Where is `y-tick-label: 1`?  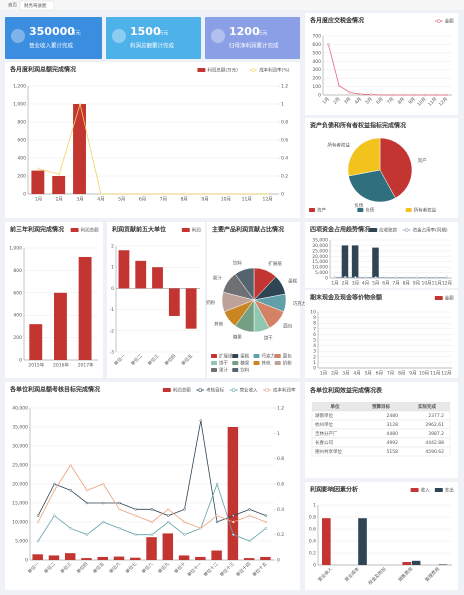 y-tick-label: 1 is located at coordinates (314, 363).